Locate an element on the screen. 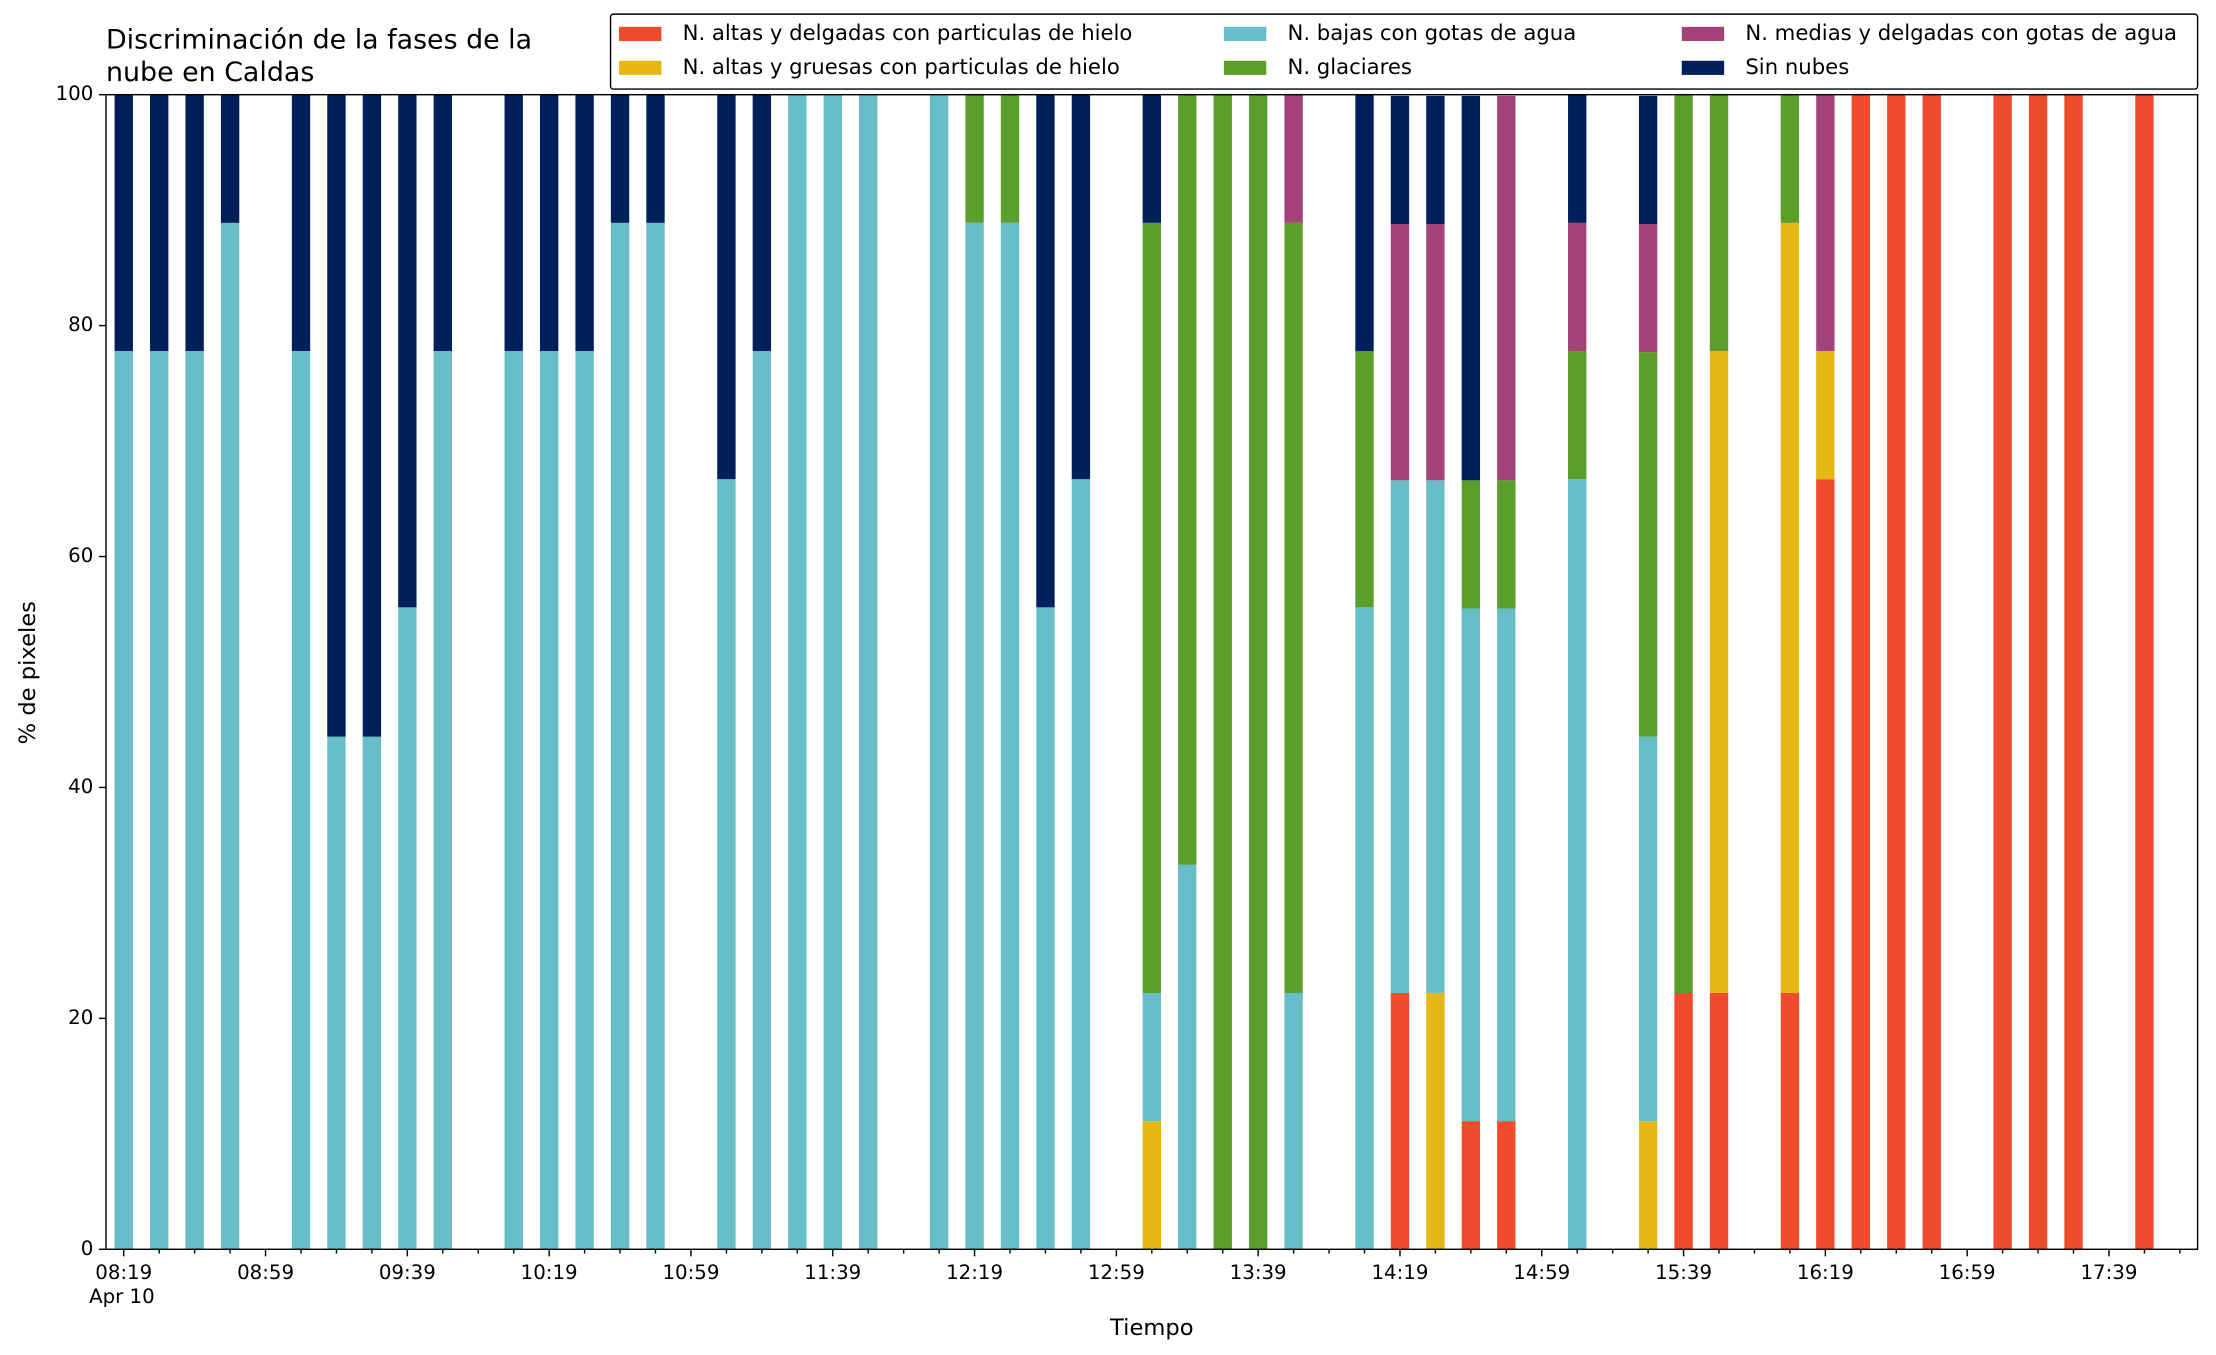 This screenshot has width=2216, height=1355. legend-label: N. glaciares is located at coordinates (1349, 66).